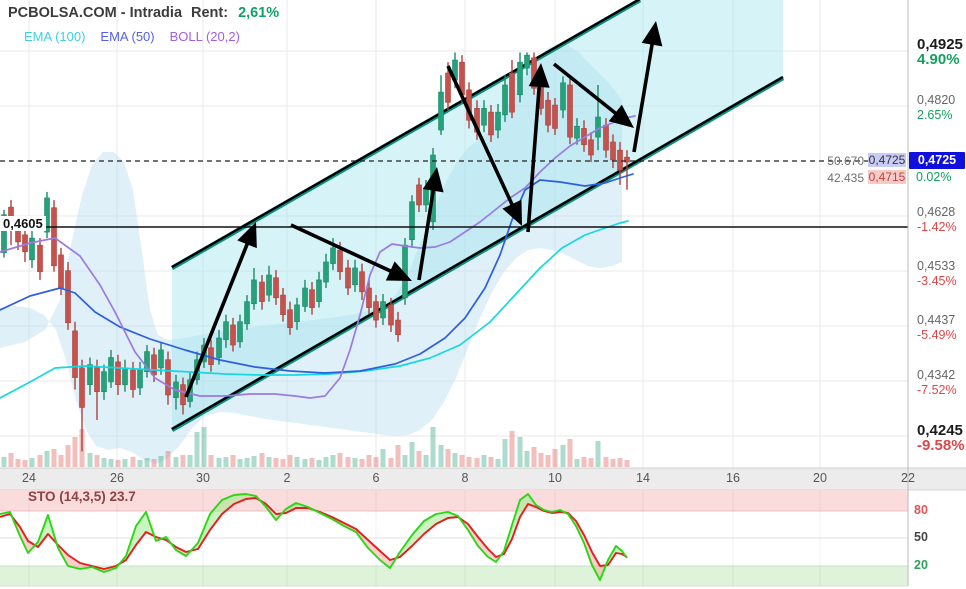  I want to click on x-axis-label-5: 8, so click(465, 478).